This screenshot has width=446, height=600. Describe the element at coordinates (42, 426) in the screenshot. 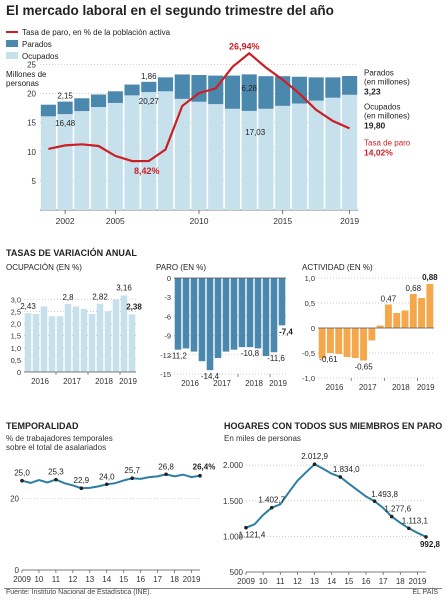

I see `temporalidad-title: TEMPORALIDAD` at that location.